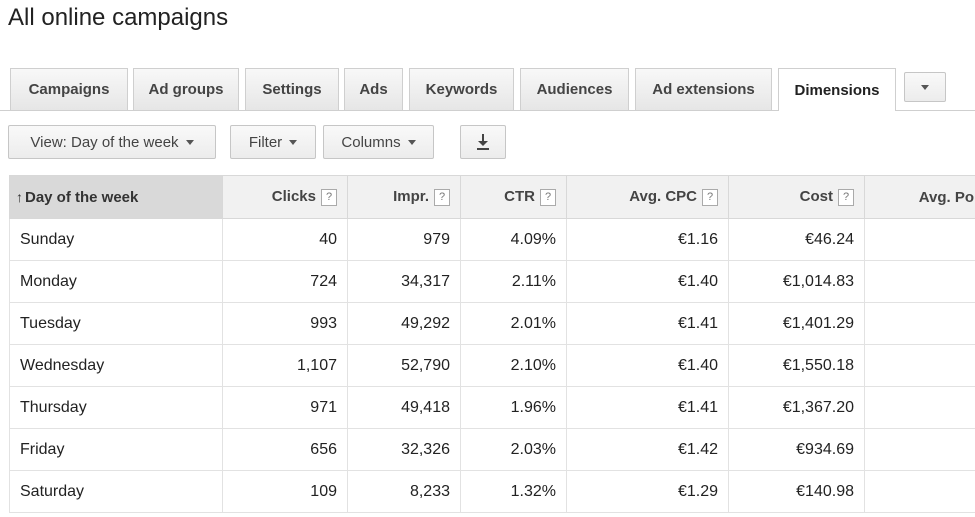 The width and height of the screenshot is (975, 517). I want to click on tab-ad-groups: Ad groups, so click(186, 89).